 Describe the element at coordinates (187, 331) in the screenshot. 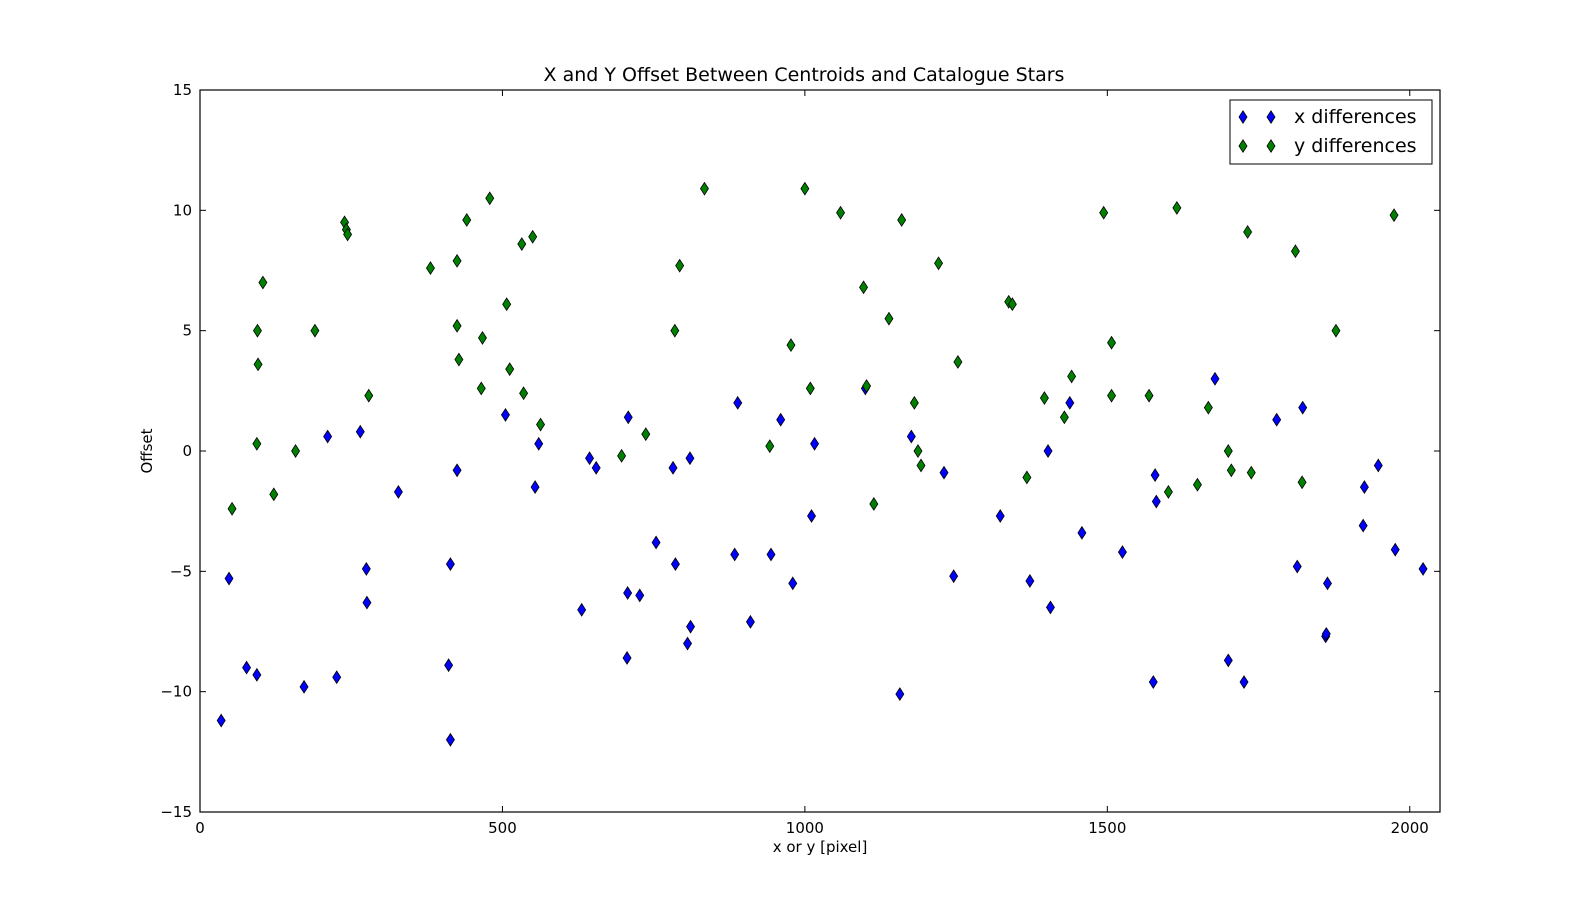

I see `y-tick-label: 5` at that location.